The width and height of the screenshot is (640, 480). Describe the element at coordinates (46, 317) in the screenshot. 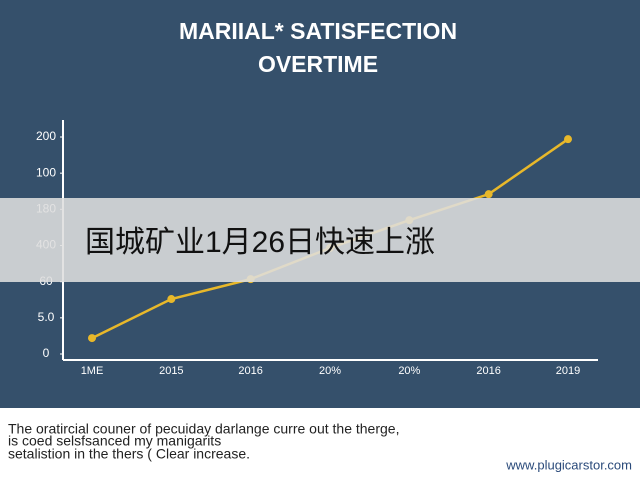

I see `y-tick-label: 5.0` at that location.